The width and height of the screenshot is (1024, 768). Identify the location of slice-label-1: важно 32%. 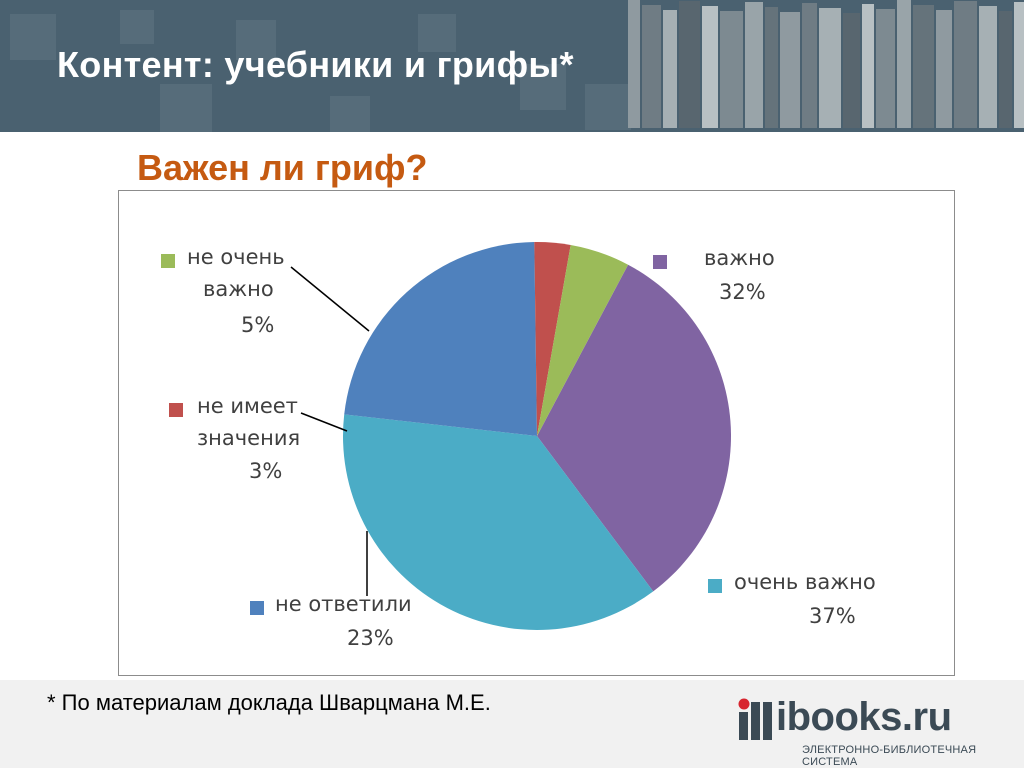
(714, 275).